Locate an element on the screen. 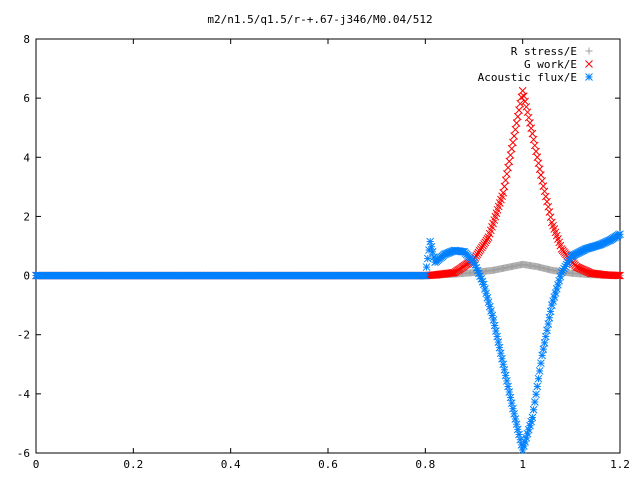 This screenshot has height=480, width=640. x-tick-label: 1 is located at coordinates (522, 464).